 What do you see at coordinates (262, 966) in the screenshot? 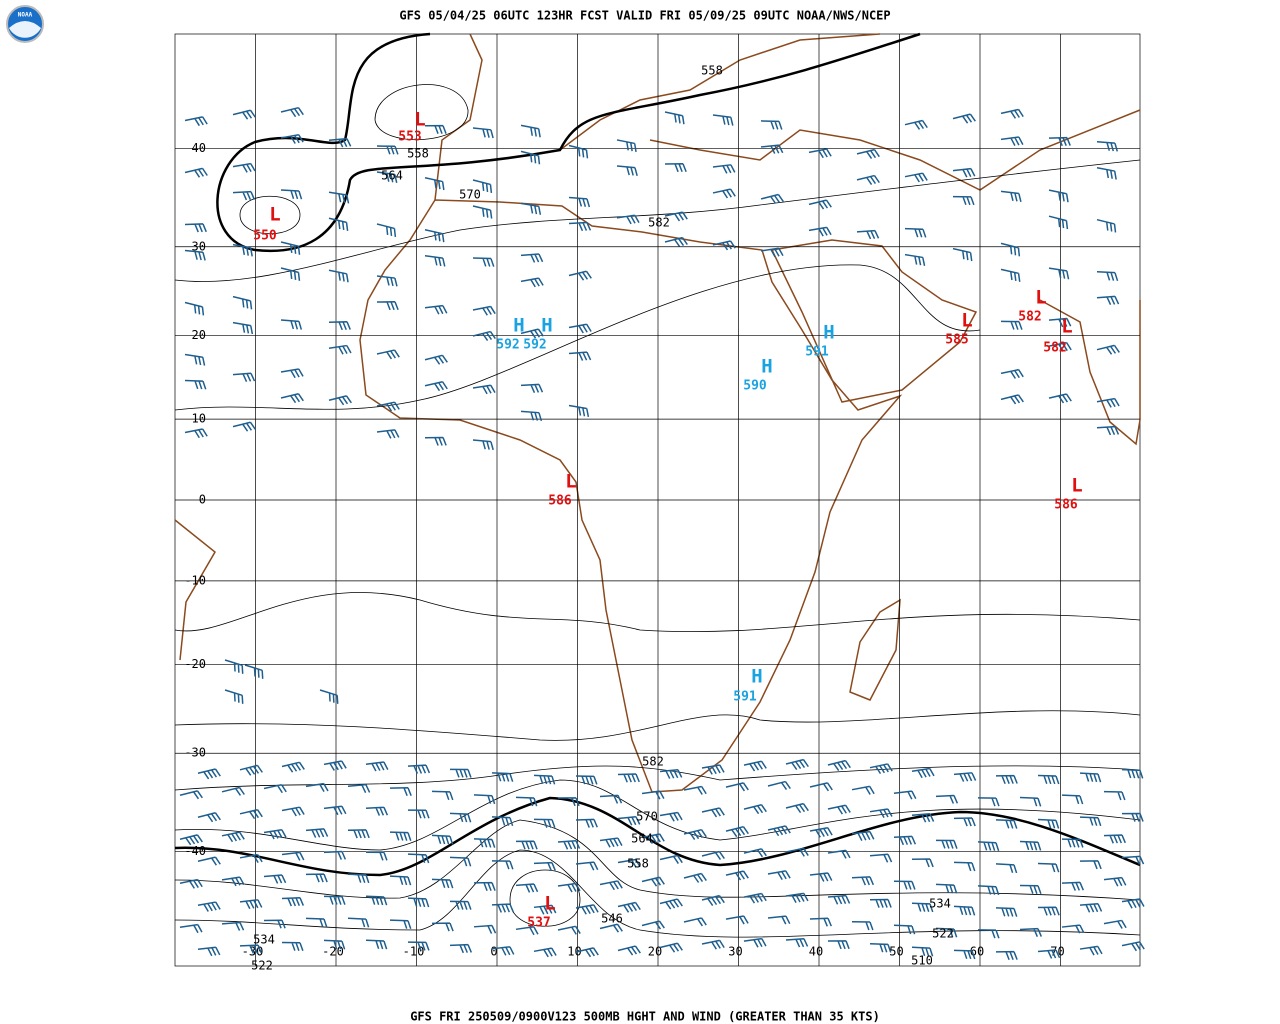
I see `contour-label: 522` at bounding box center [262, 966].